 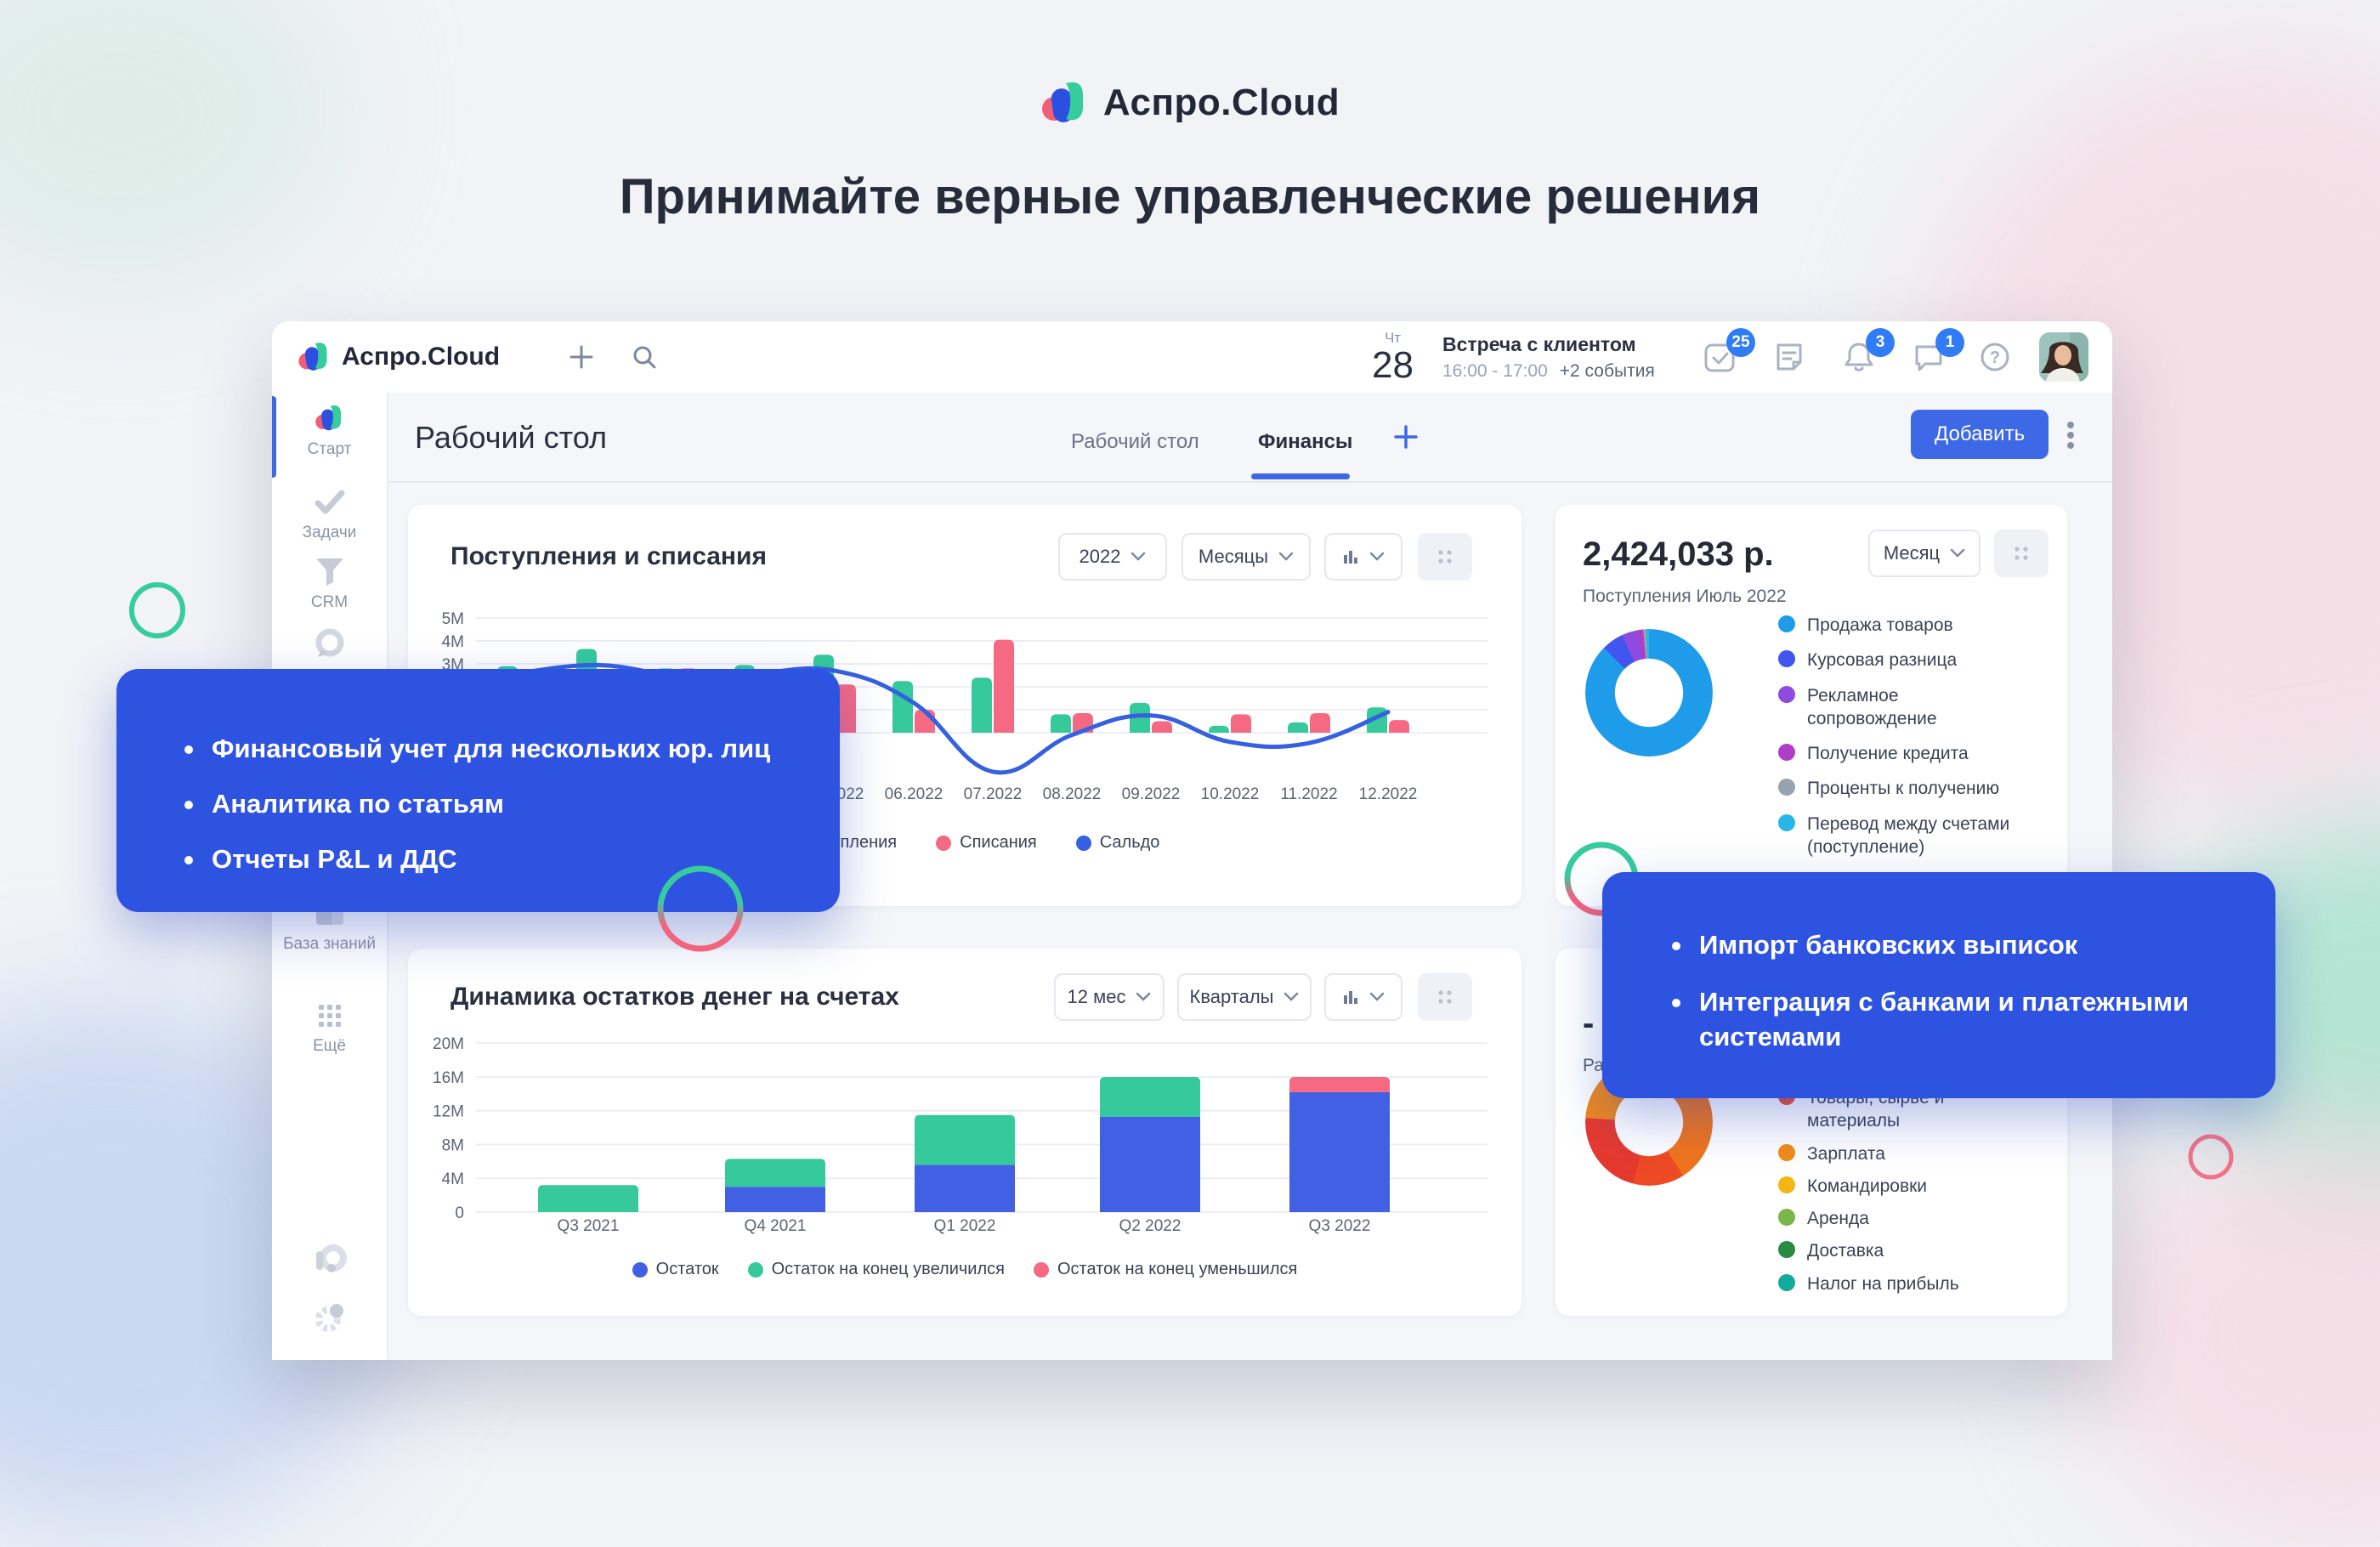 I want to click on legend-item: Налог на прибыль, so click(x=1914, y=1283).